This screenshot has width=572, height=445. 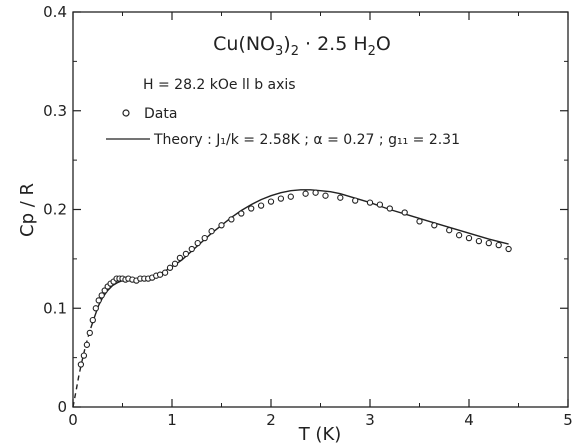 I want to click on legend-data-label: Data, so click(x=160, y=114).